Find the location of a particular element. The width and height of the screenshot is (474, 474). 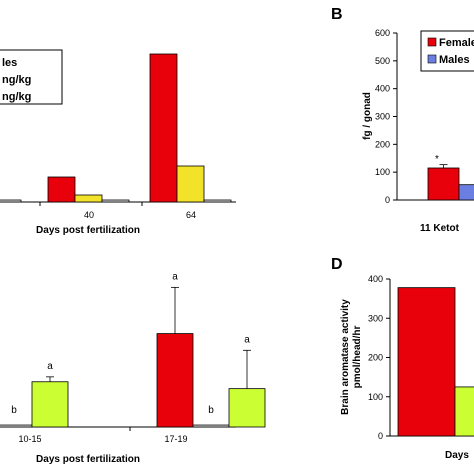

panel-a-legend is located at coordinates (31, 77).